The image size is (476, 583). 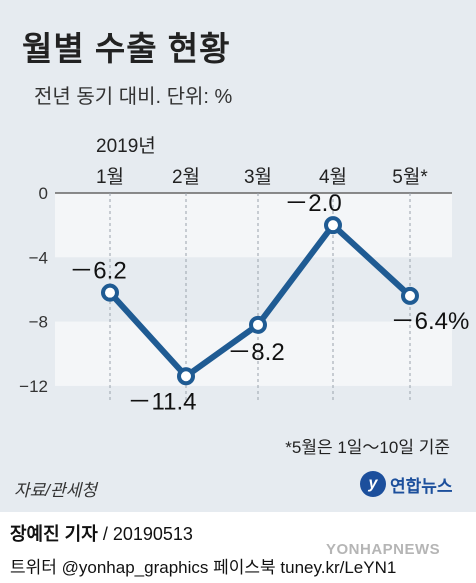 I want to click on x-category-label: 1월, so click(x=110, y=177).